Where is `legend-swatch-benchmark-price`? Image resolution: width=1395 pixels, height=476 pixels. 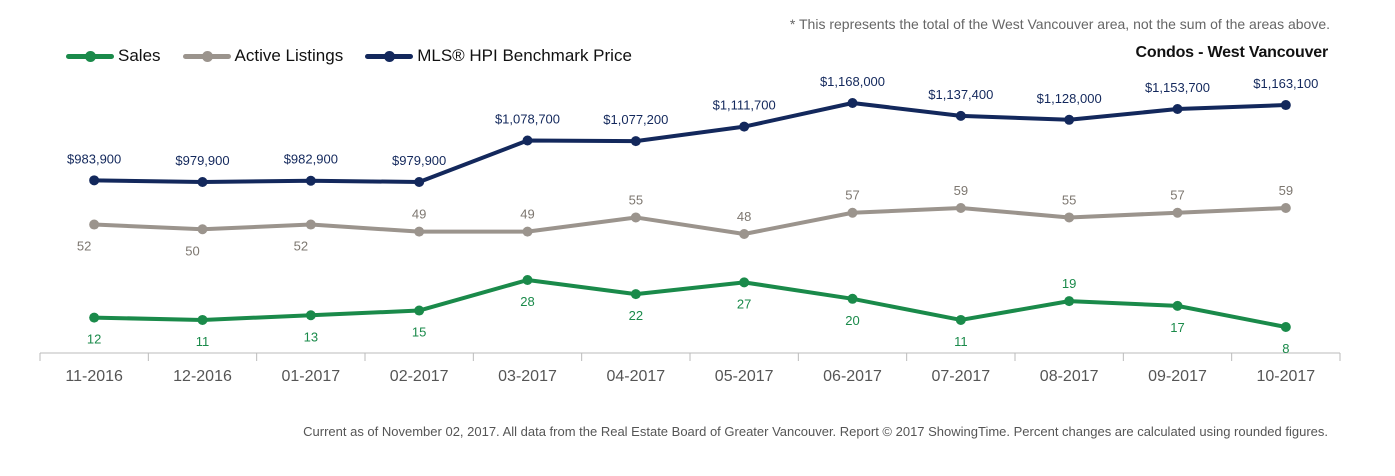
legend-swatch-benchmark-price is located at coordinates (389, 56).